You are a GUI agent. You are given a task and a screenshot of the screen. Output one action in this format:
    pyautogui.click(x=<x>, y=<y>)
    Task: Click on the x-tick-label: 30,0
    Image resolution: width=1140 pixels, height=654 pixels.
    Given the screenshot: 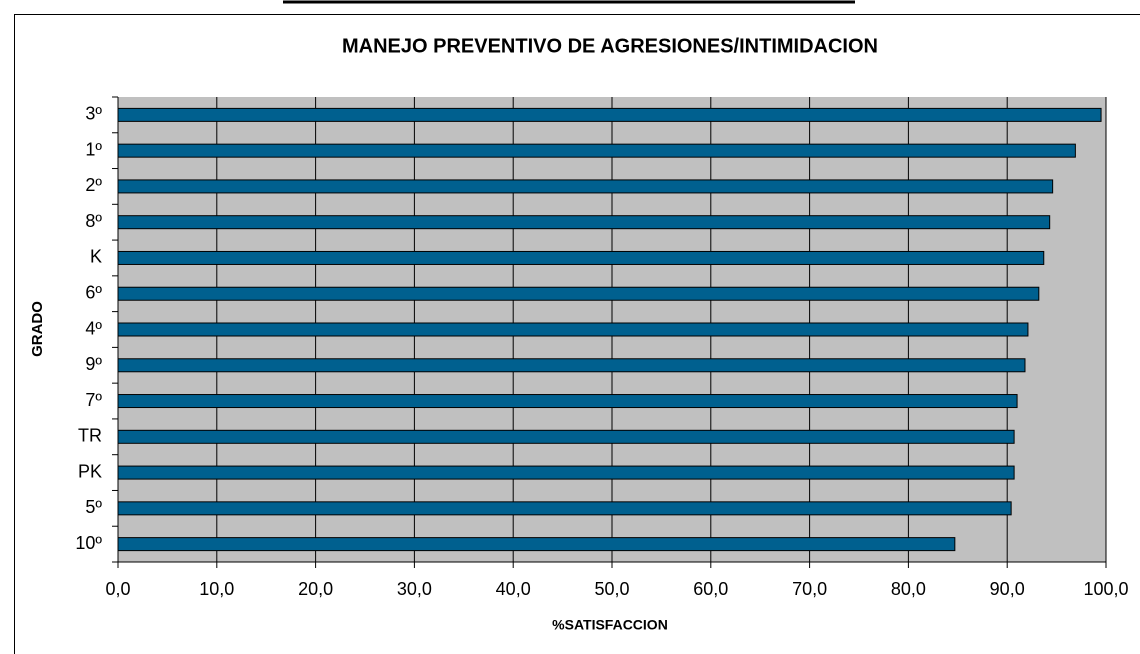 What is the action you would take?
    pyautogui.click(x=414, y=589)
    